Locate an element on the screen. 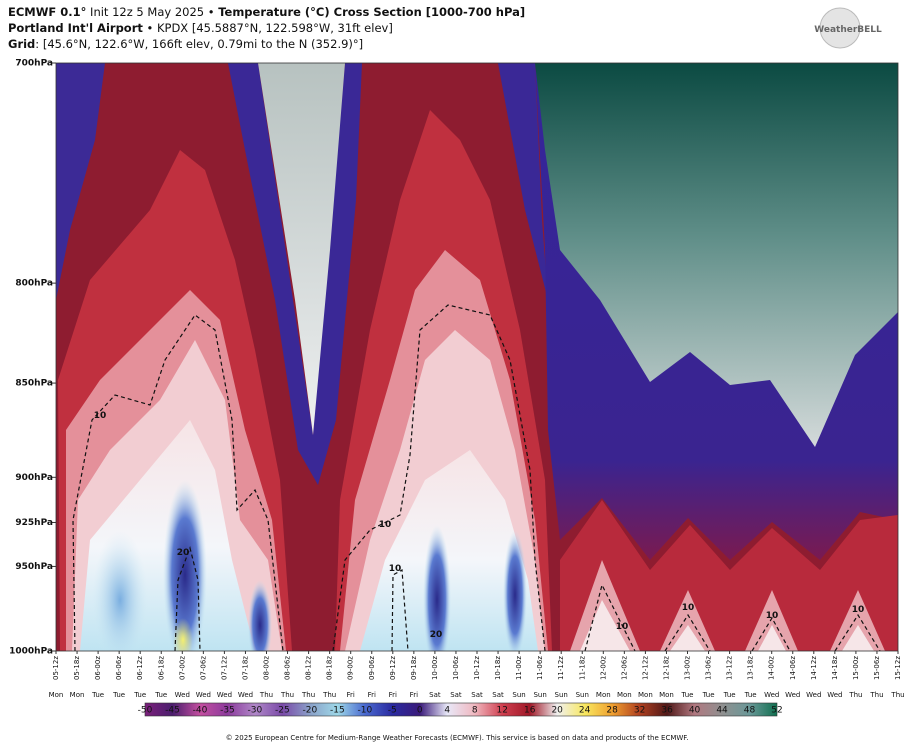  x-tick-label: 10-00z is located at coordinates (435, 668).